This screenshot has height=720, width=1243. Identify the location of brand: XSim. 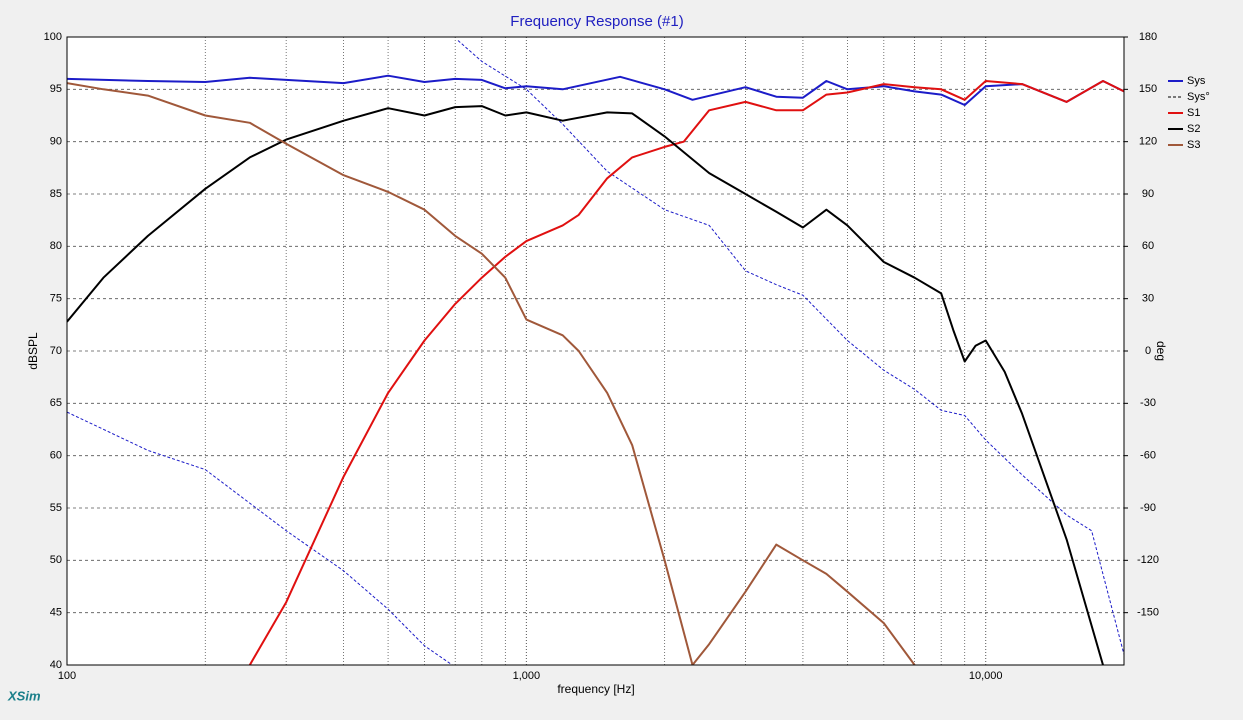
(24, 695).